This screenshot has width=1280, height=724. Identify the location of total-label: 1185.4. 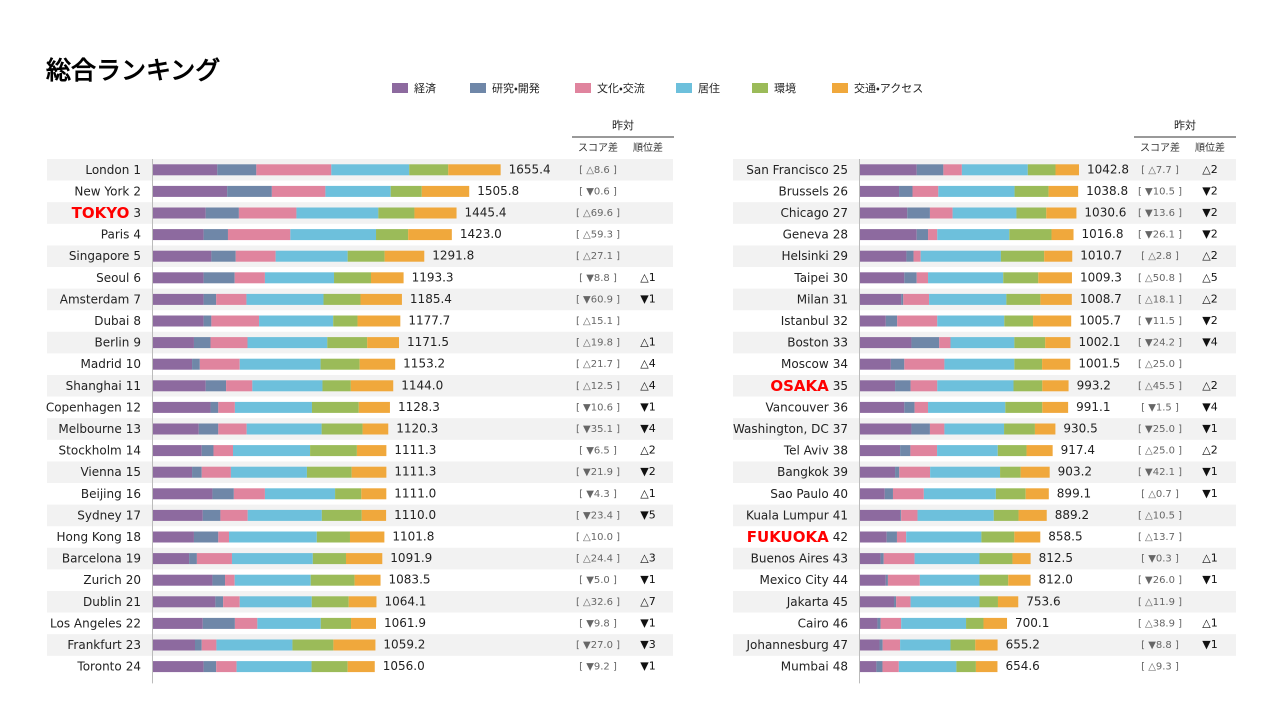
(431, 299).